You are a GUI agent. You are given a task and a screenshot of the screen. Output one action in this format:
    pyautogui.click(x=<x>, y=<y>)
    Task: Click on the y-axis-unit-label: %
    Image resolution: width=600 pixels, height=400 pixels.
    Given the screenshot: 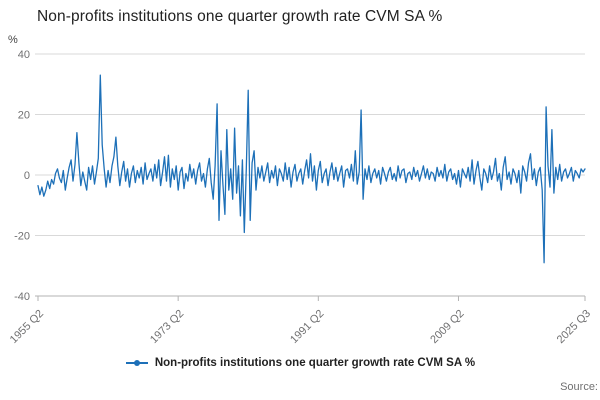 What is the action you would take?
    pyautogui.click(x=13, y=40)
    